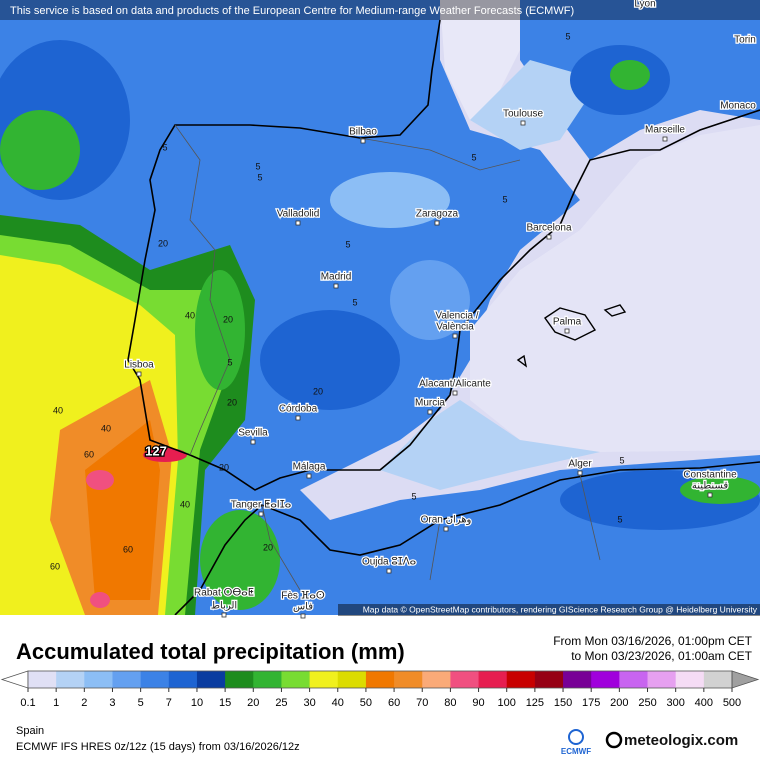 This screenshot has width=760, height=765. I want to click on city-label: Marseille, so click(665, 130).